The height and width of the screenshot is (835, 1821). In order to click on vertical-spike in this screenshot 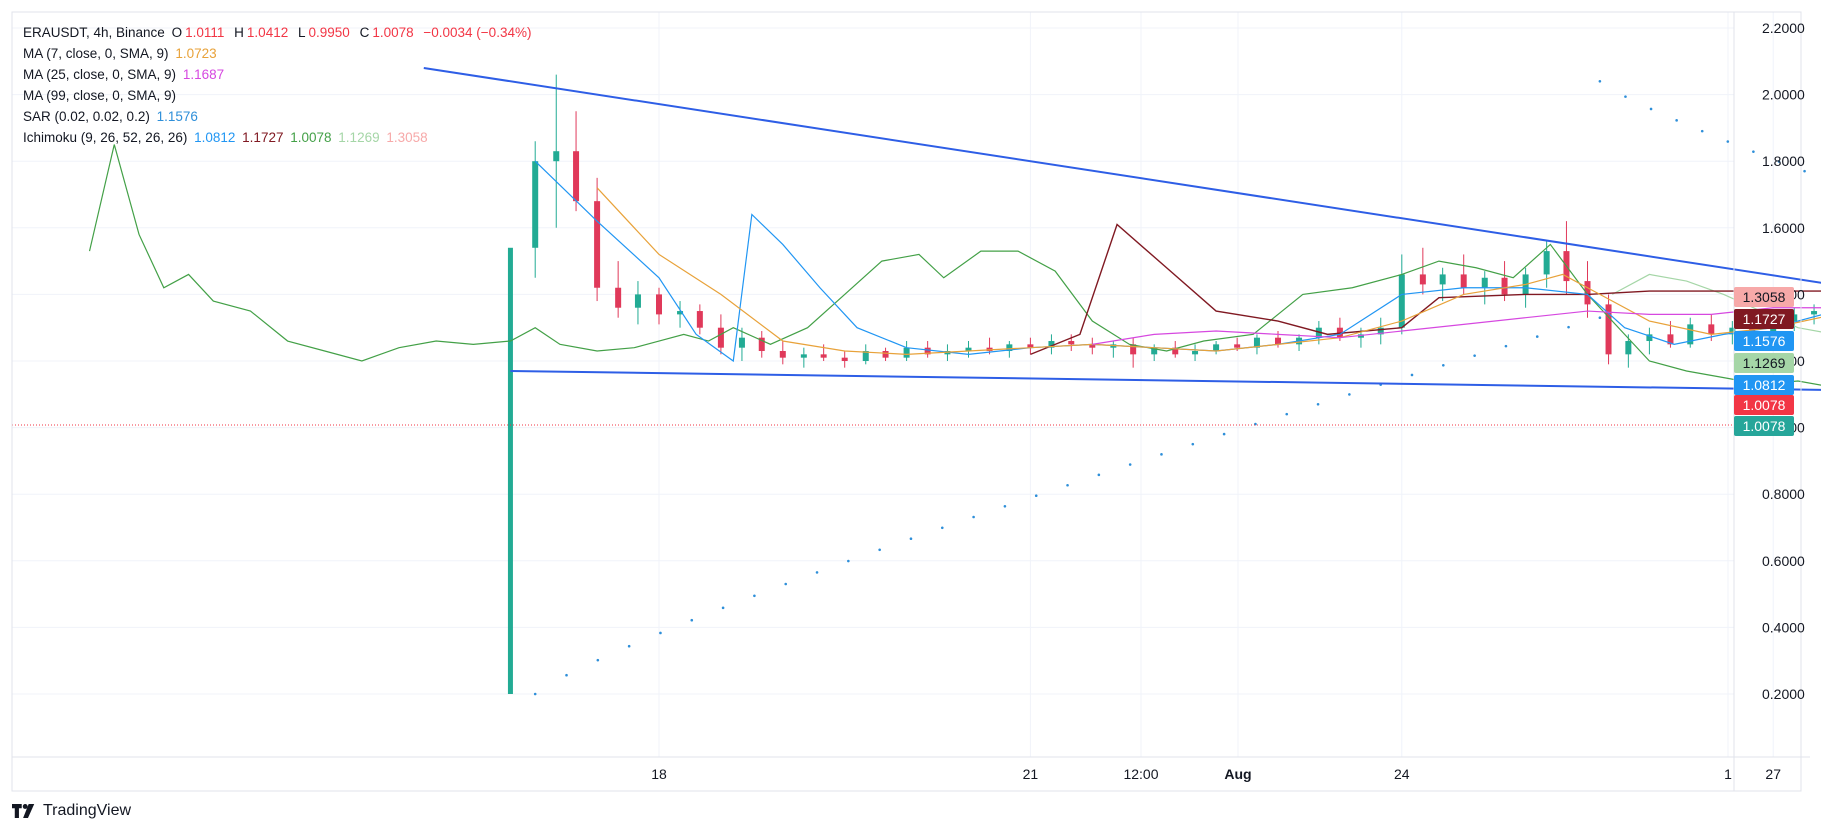, I will do `click(510, 470)`.